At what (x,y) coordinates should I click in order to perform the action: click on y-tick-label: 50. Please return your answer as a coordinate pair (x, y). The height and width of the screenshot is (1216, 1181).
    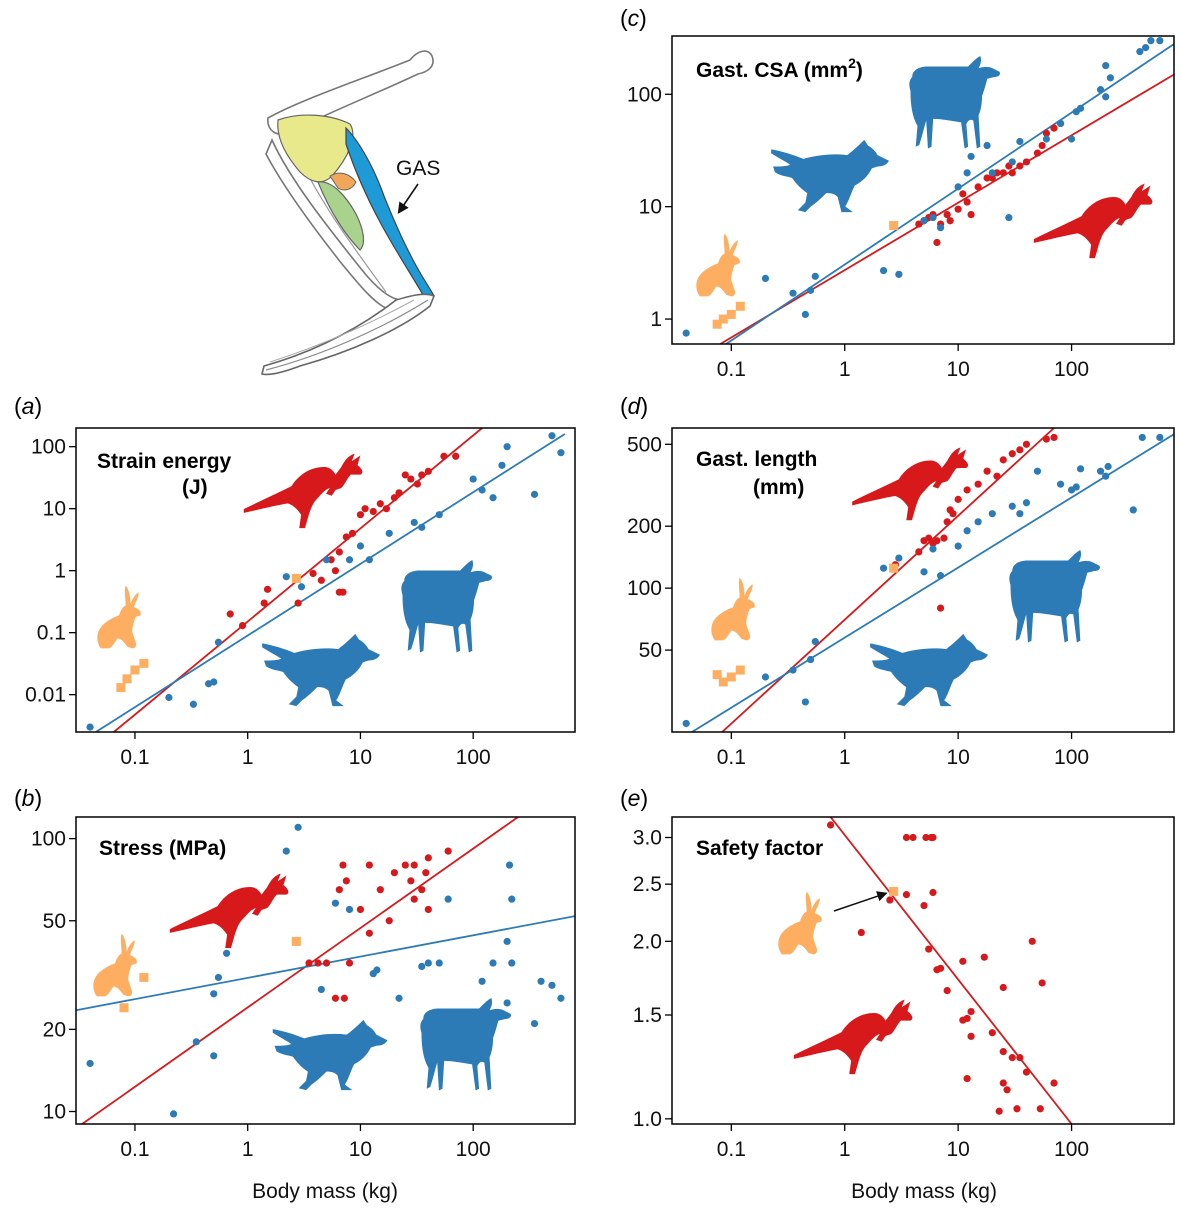
    Looking at the image, I should click on (54, 921).